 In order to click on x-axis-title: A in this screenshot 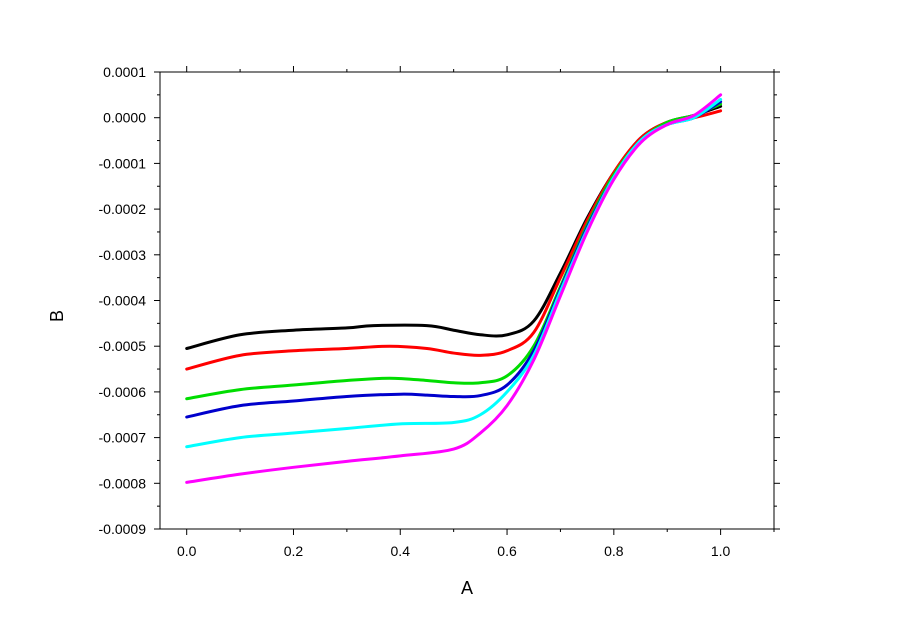, I will do `click(467, 588)`.